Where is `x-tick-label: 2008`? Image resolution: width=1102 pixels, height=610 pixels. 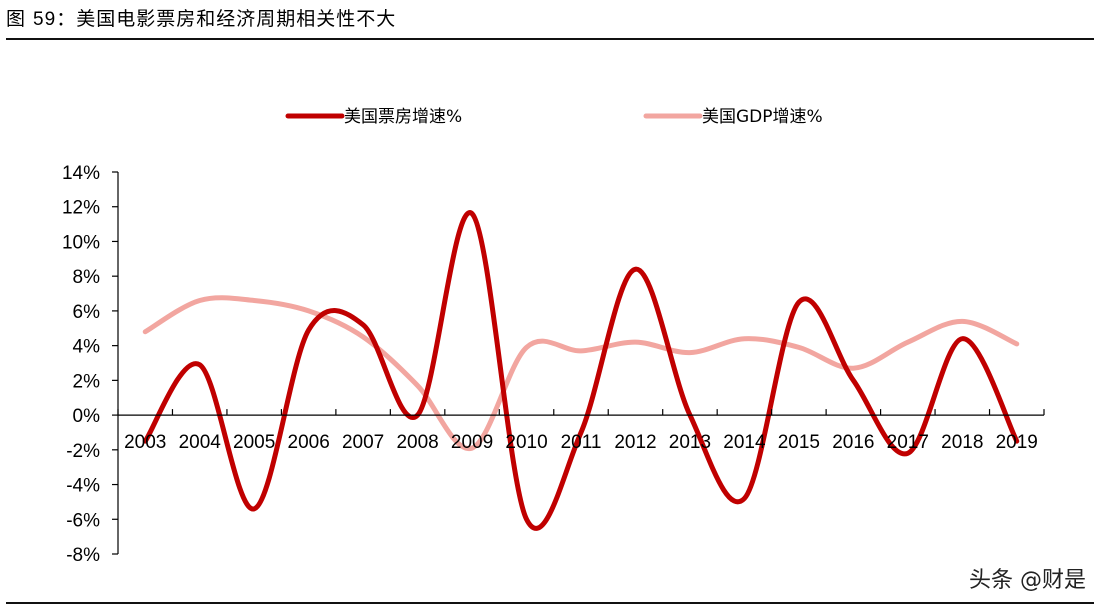 x-tick-label: 2008 is located at coordinates (417, 442).